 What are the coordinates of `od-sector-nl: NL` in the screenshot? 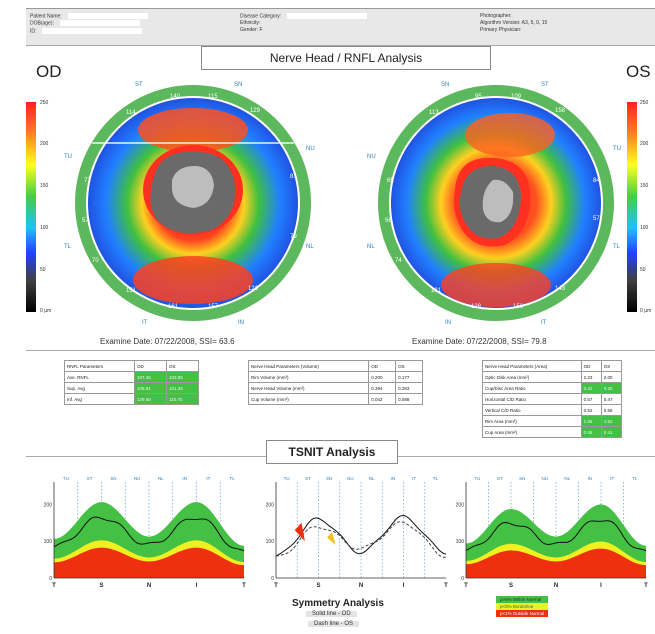 It's located at (310, 247).